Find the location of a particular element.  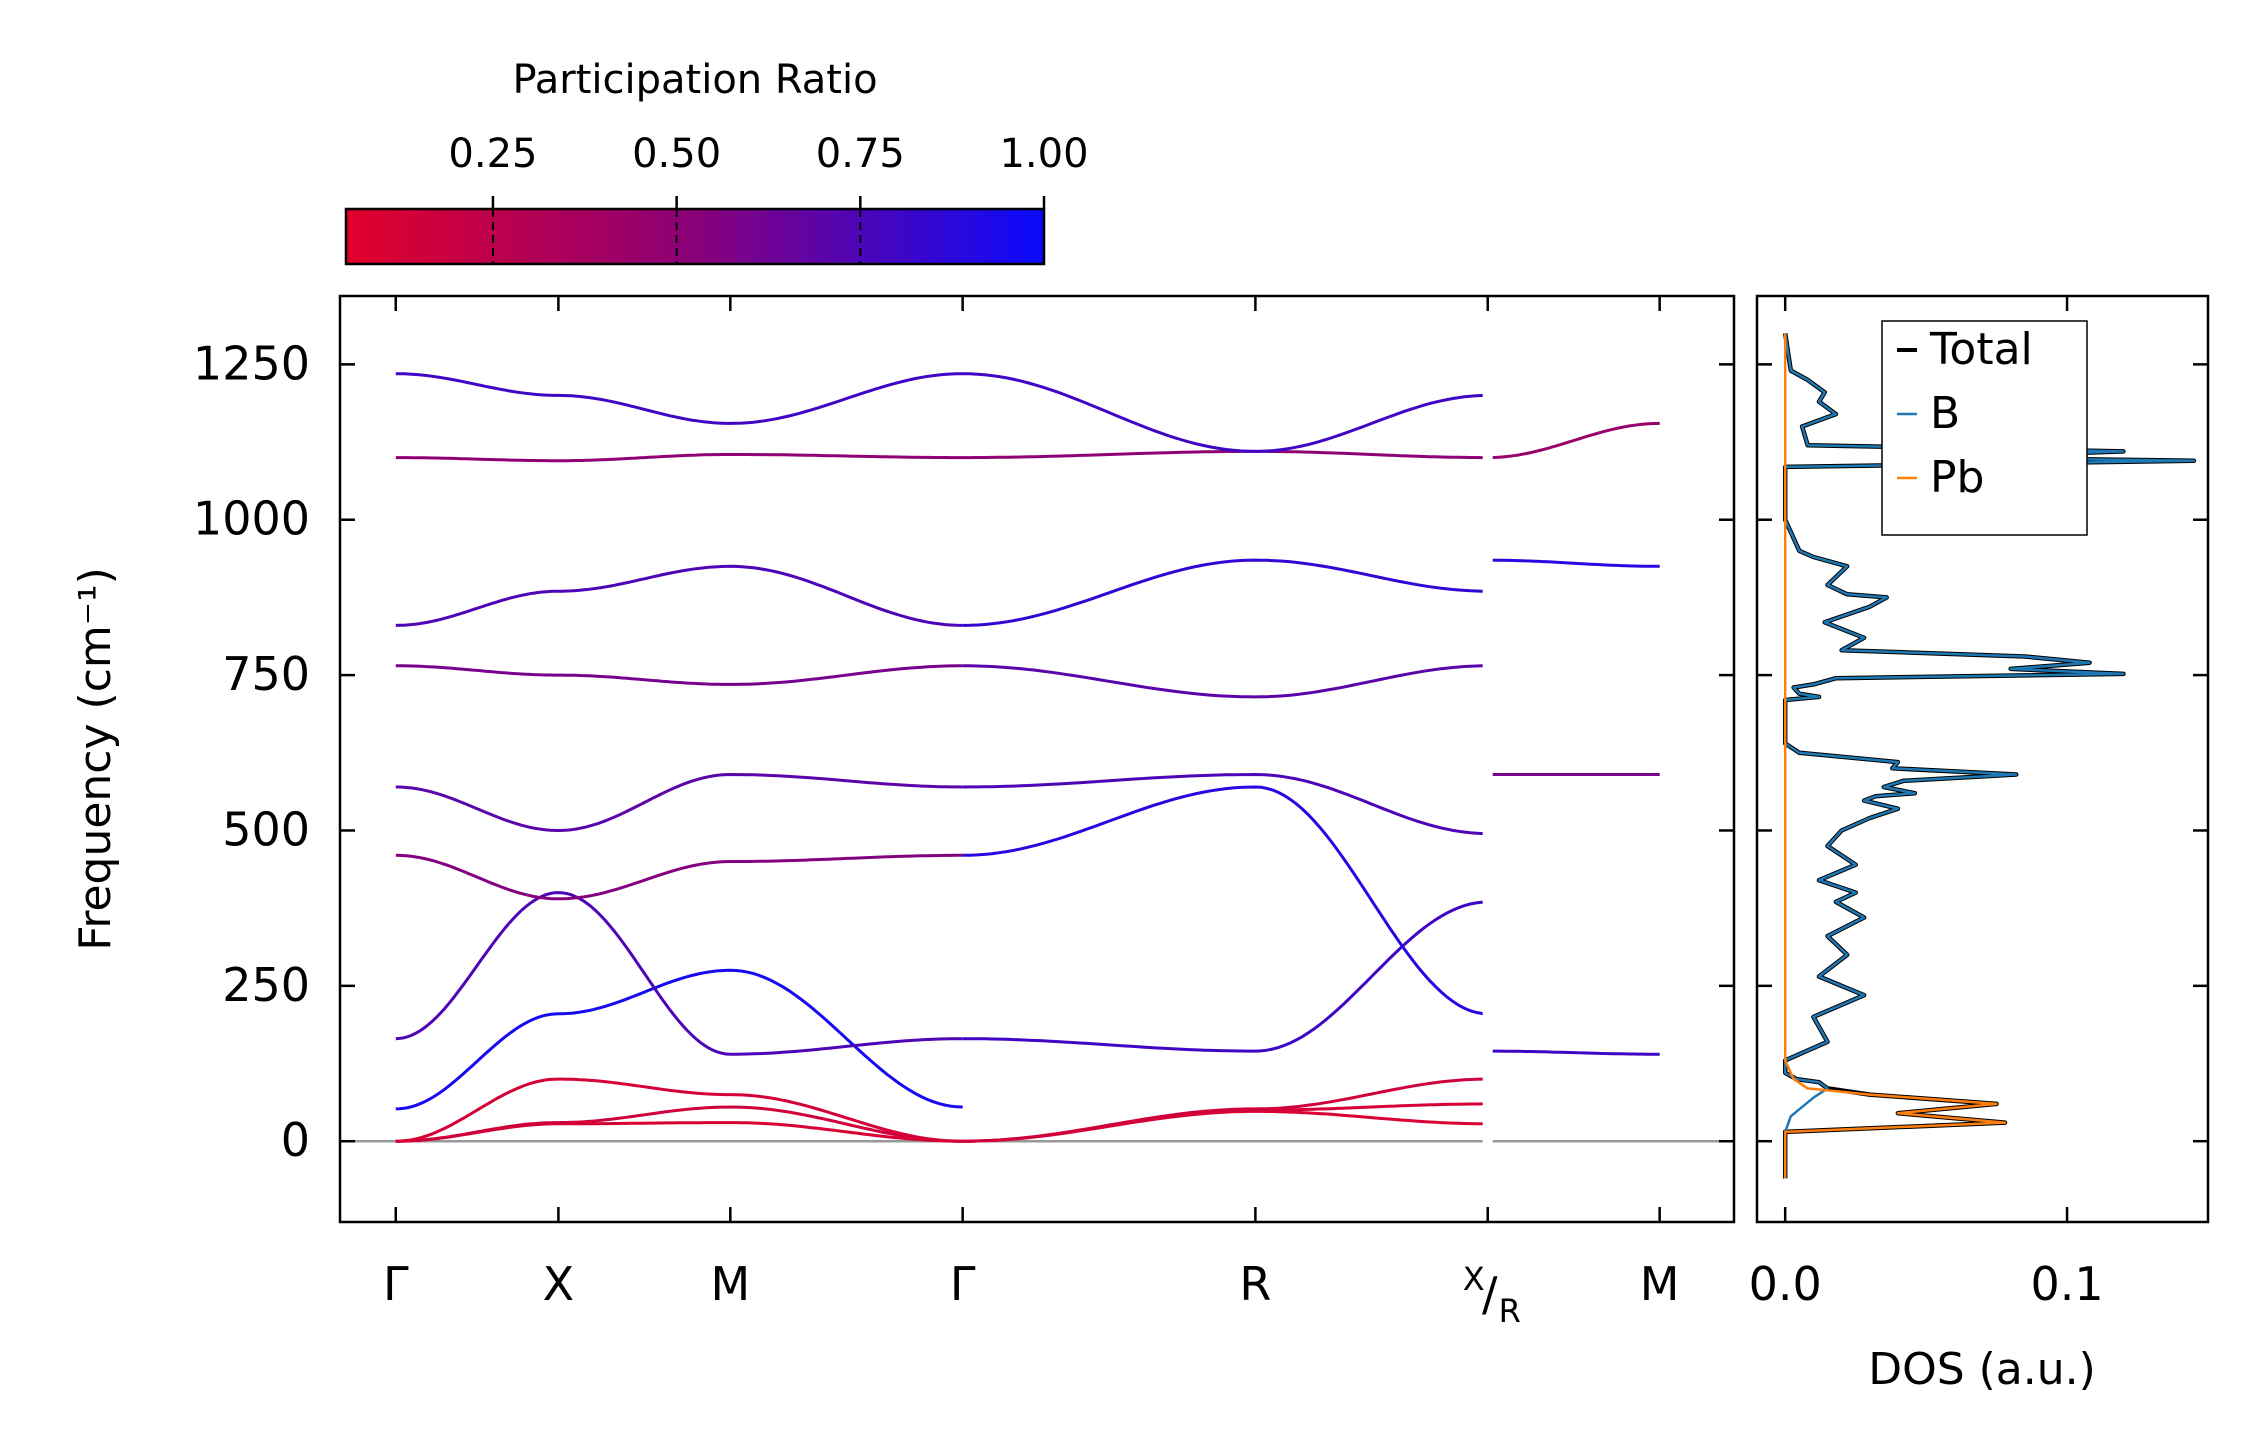

y-tick-label: 750 is located at coordinates (266, 674).